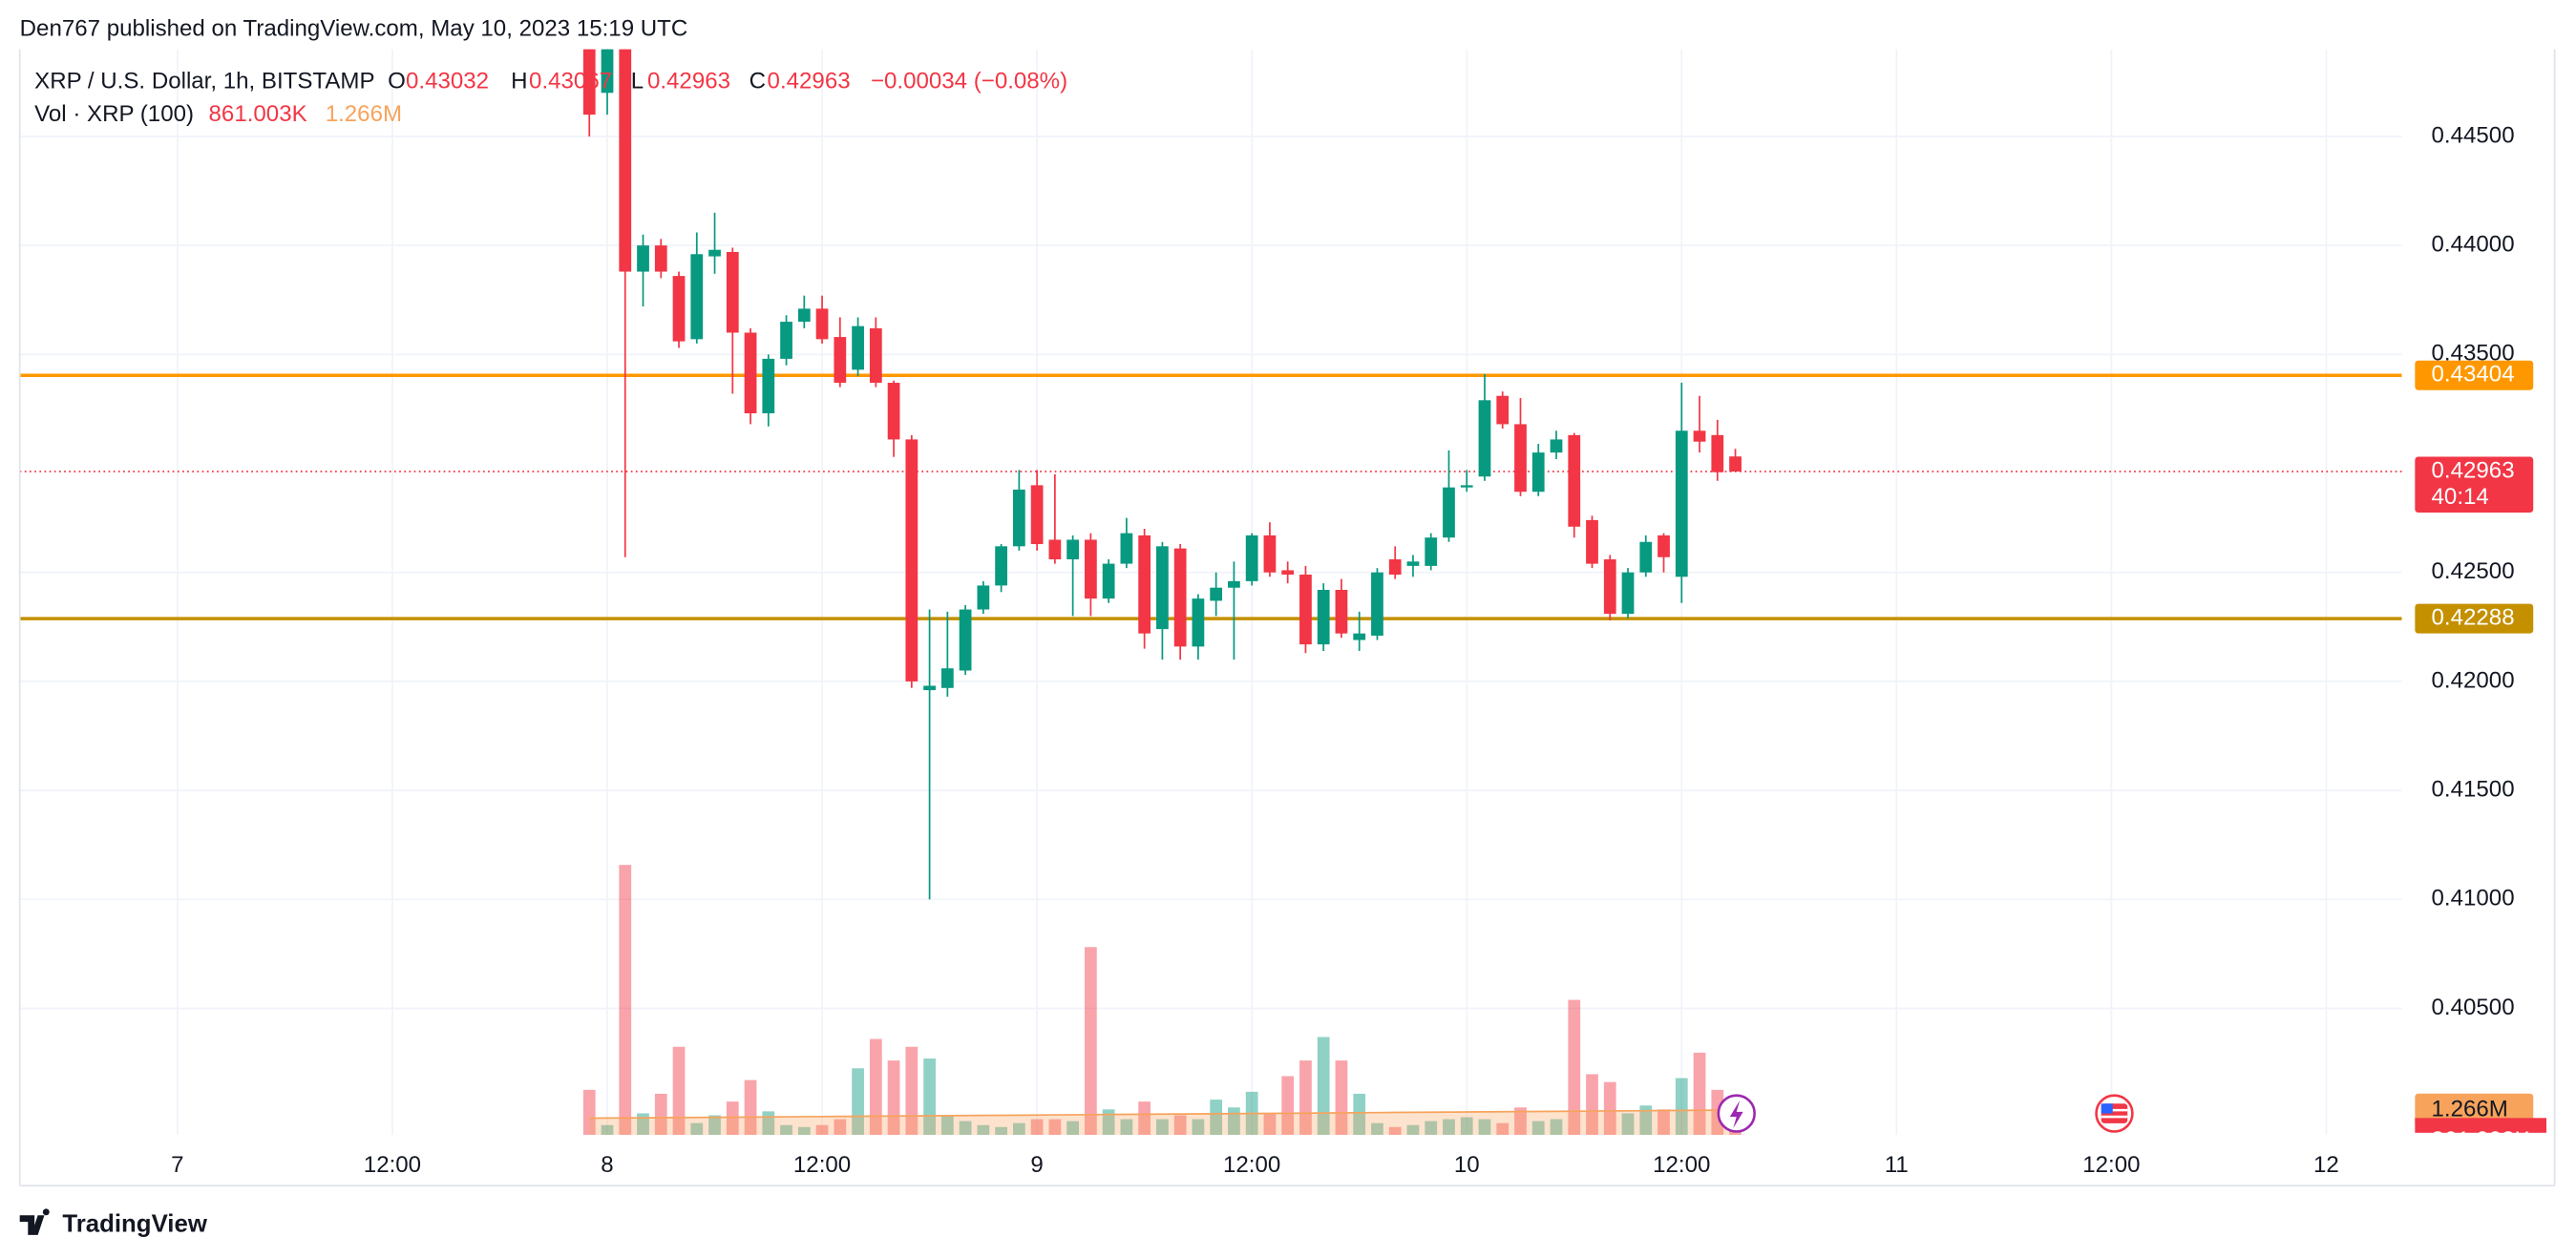 The image size is (2576, 1258). Describe the element at coordinates (688, 81) in the screenshot. I see `legend-low: 0.42963` at that location.